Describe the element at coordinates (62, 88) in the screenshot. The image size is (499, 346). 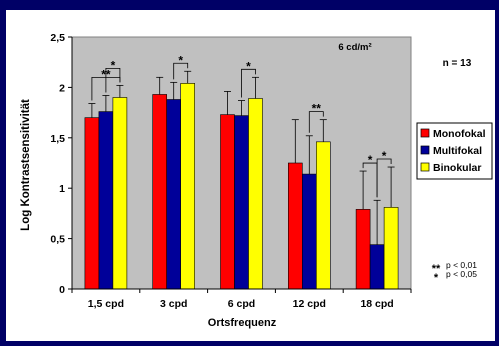
I see `y-tick-label-4: 2` at that location.